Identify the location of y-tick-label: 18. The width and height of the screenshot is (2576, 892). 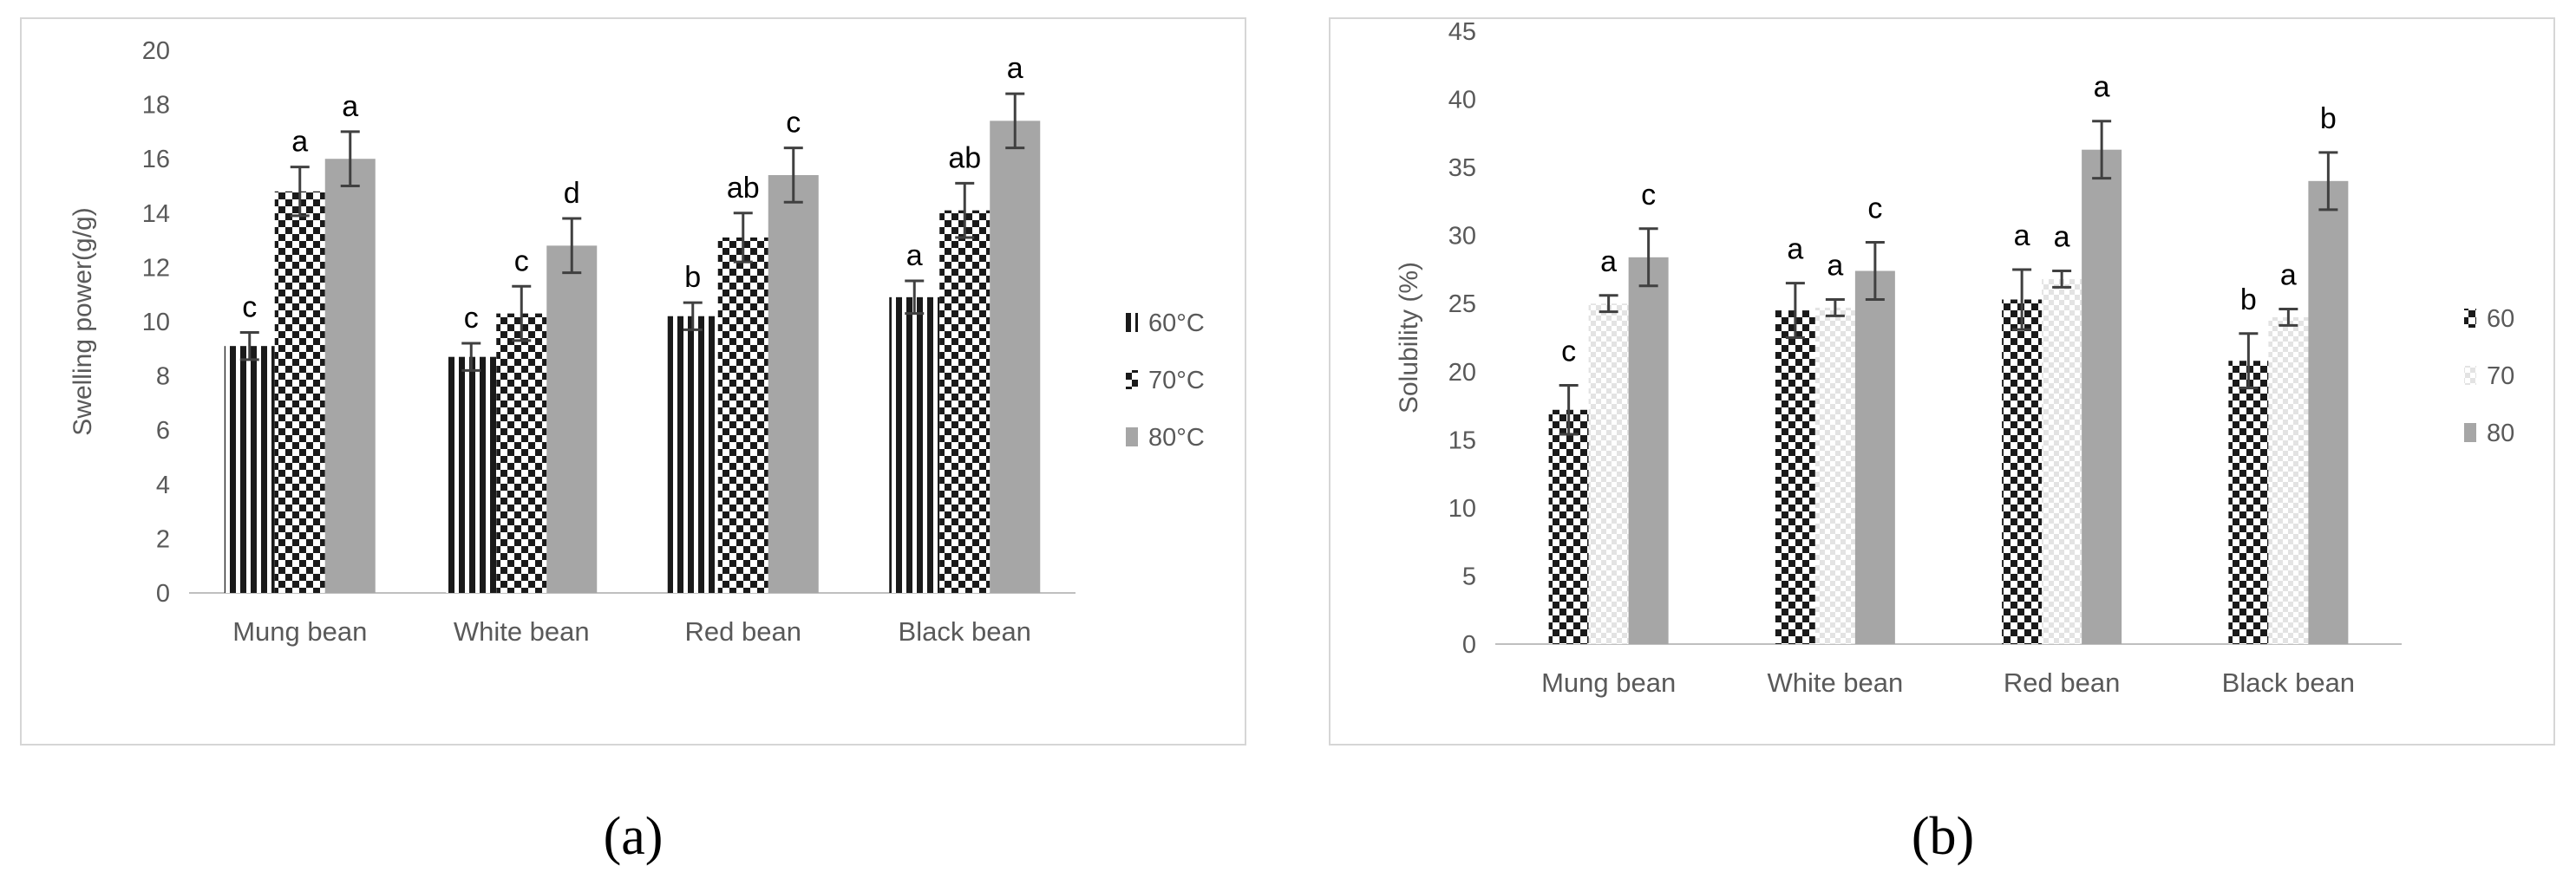
(156, 106).